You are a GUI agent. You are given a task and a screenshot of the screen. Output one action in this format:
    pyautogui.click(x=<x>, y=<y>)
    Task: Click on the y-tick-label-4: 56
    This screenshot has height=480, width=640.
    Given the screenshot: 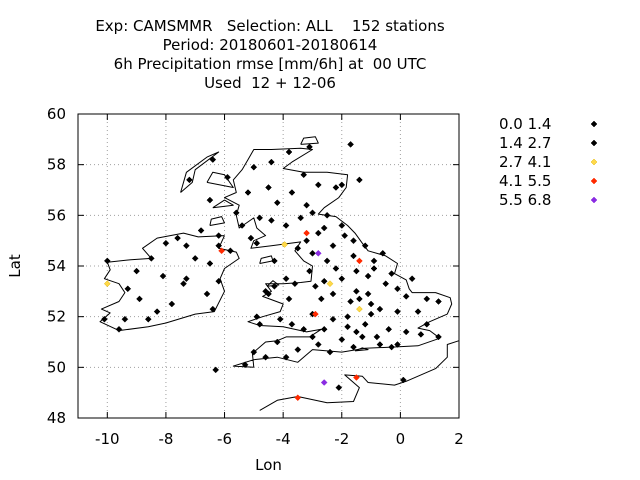 What is the action you would take?
    pyautogui.click(x=56, y=215)
    